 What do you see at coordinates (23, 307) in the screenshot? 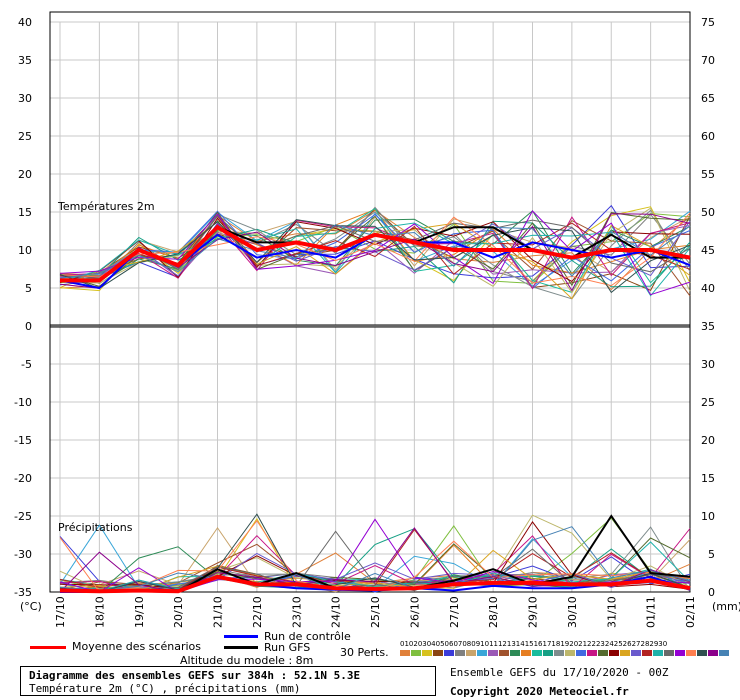
I see `left-axis-ticks: 40 35 30 25 20 15 10 5 0 -5 -10 -15 -20 -25 -30 -35` at bounding box center [23, 307].